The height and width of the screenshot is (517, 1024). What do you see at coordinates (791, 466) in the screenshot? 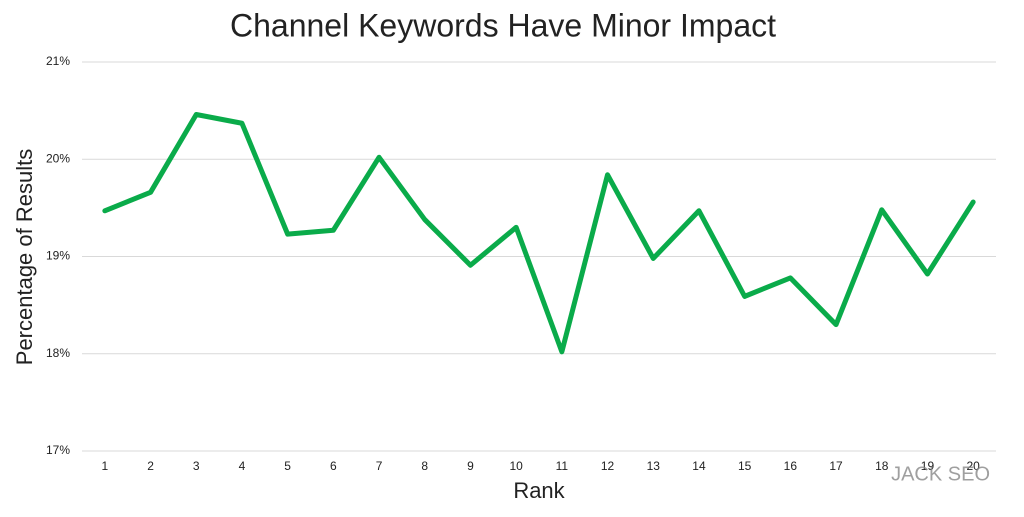
I see `x-tick-label: 16` at bounding box center [791, 466].